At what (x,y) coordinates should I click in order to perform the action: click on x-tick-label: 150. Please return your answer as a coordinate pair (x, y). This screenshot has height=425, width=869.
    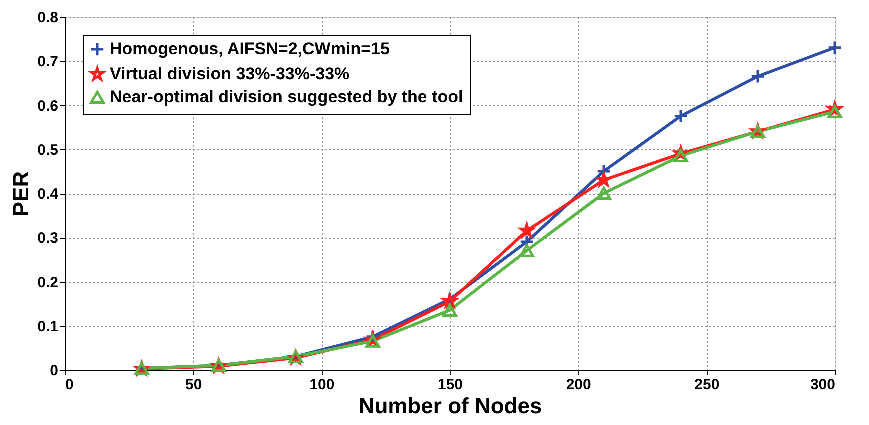
    Looking at the image, I should click on (451, 385).